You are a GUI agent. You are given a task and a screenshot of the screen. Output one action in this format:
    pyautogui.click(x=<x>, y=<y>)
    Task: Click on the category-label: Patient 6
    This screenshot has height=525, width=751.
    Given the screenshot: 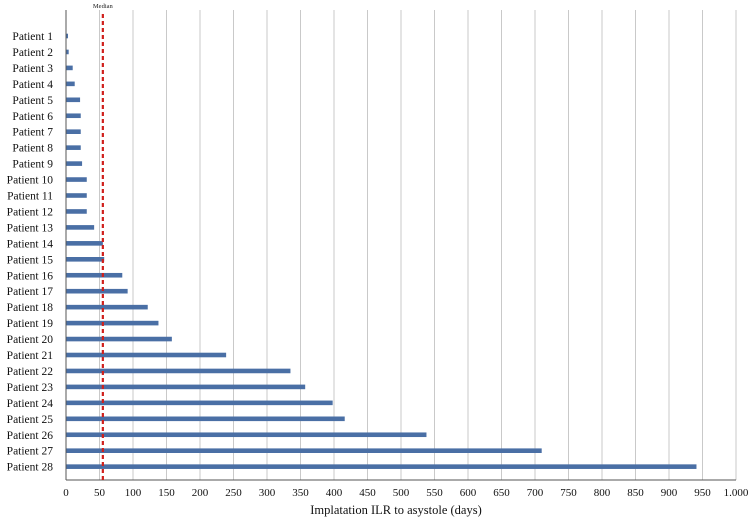 What is the action you would take?
    pyautogui.click(x=32, y=117)
    